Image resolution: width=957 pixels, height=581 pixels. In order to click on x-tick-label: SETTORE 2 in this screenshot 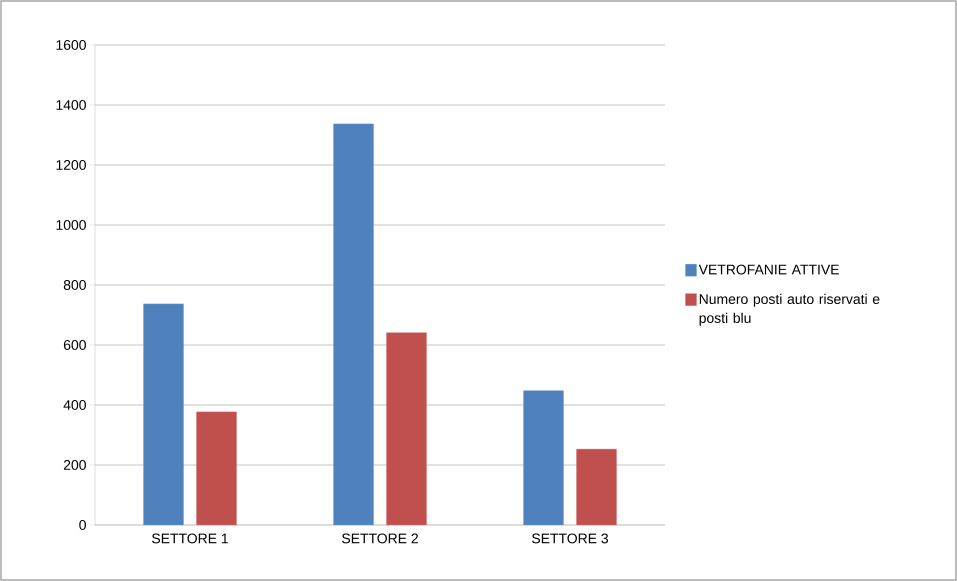, I will do `click(380, 538)`.